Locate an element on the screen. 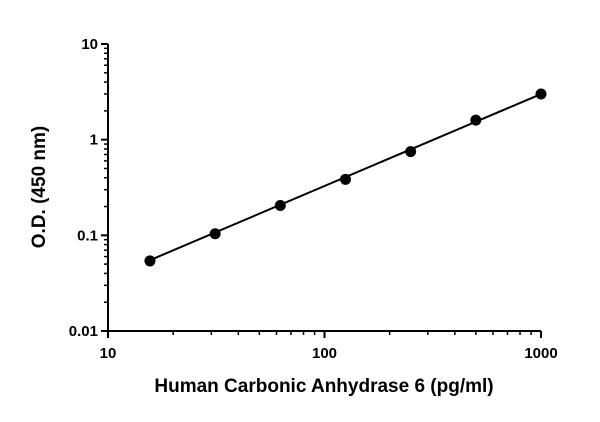  x-tick-label: 1000 is located at coordinates (540, 353).